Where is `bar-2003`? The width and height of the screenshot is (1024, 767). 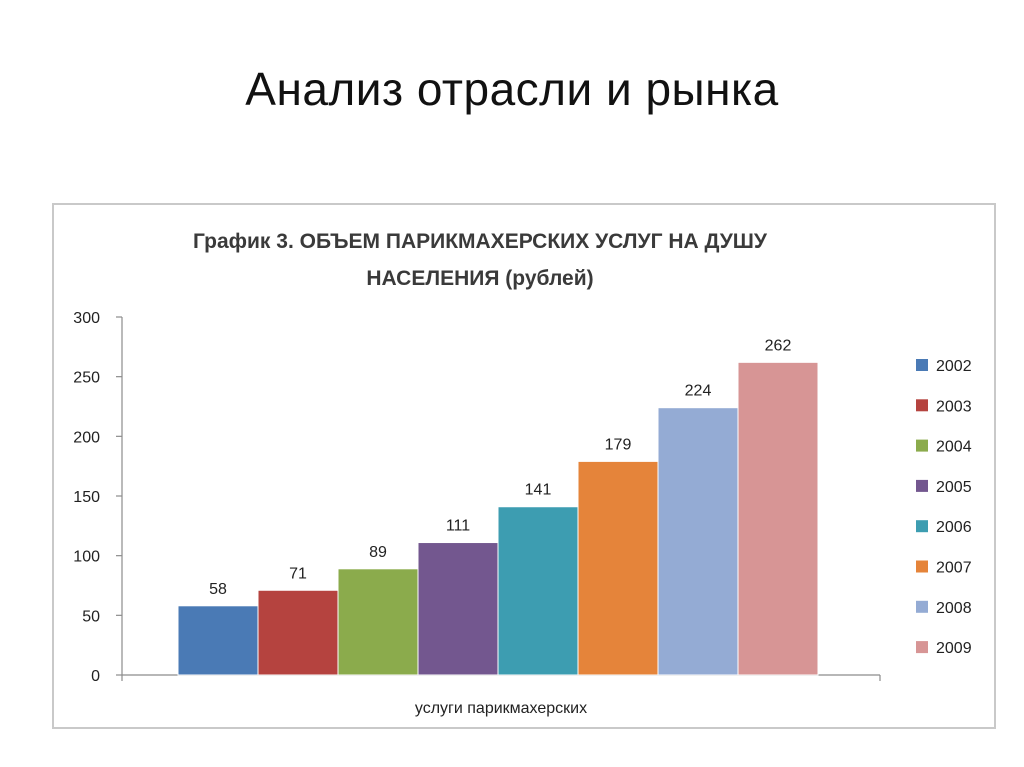 bar-2003 is located at coordinates (298, 632).